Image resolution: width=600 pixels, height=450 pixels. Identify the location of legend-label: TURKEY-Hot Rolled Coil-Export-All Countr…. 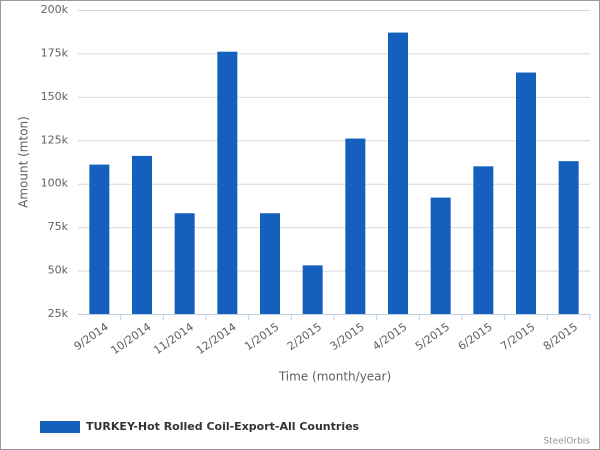
(223, 426).